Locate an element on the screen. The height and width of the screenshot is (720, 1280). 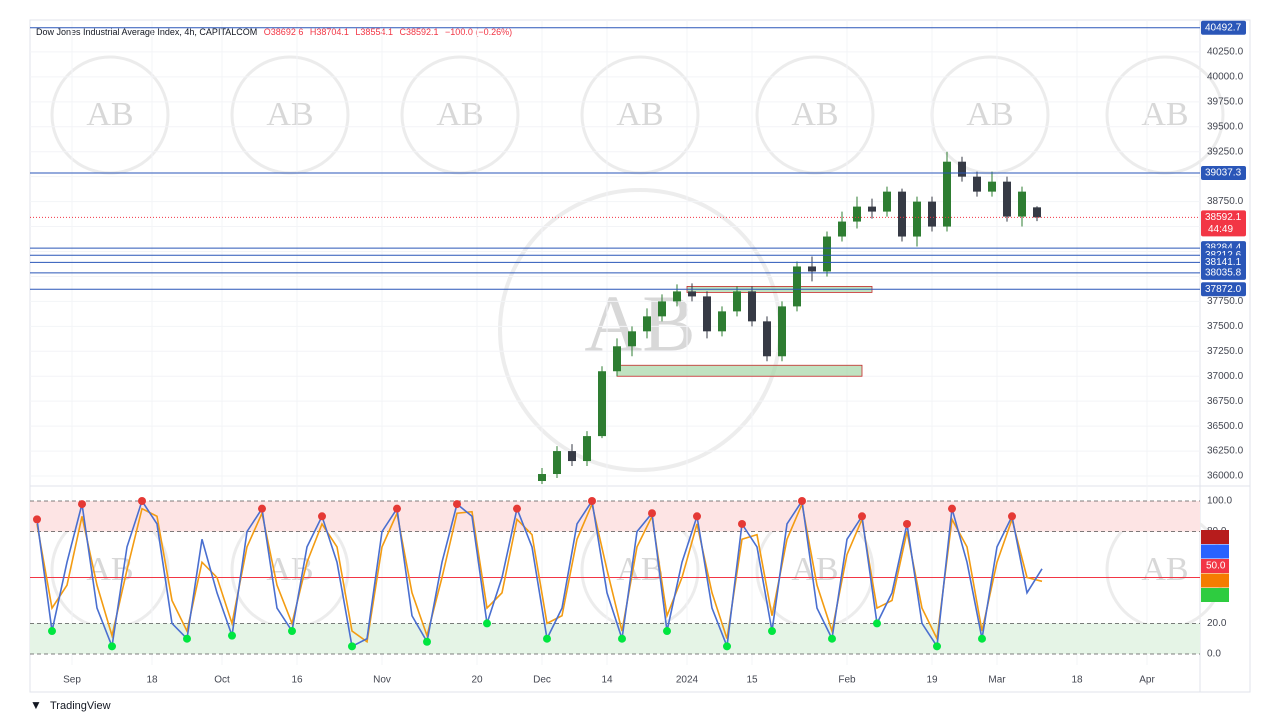
x-tick-label: Nov is located at coordinates (382, 680).